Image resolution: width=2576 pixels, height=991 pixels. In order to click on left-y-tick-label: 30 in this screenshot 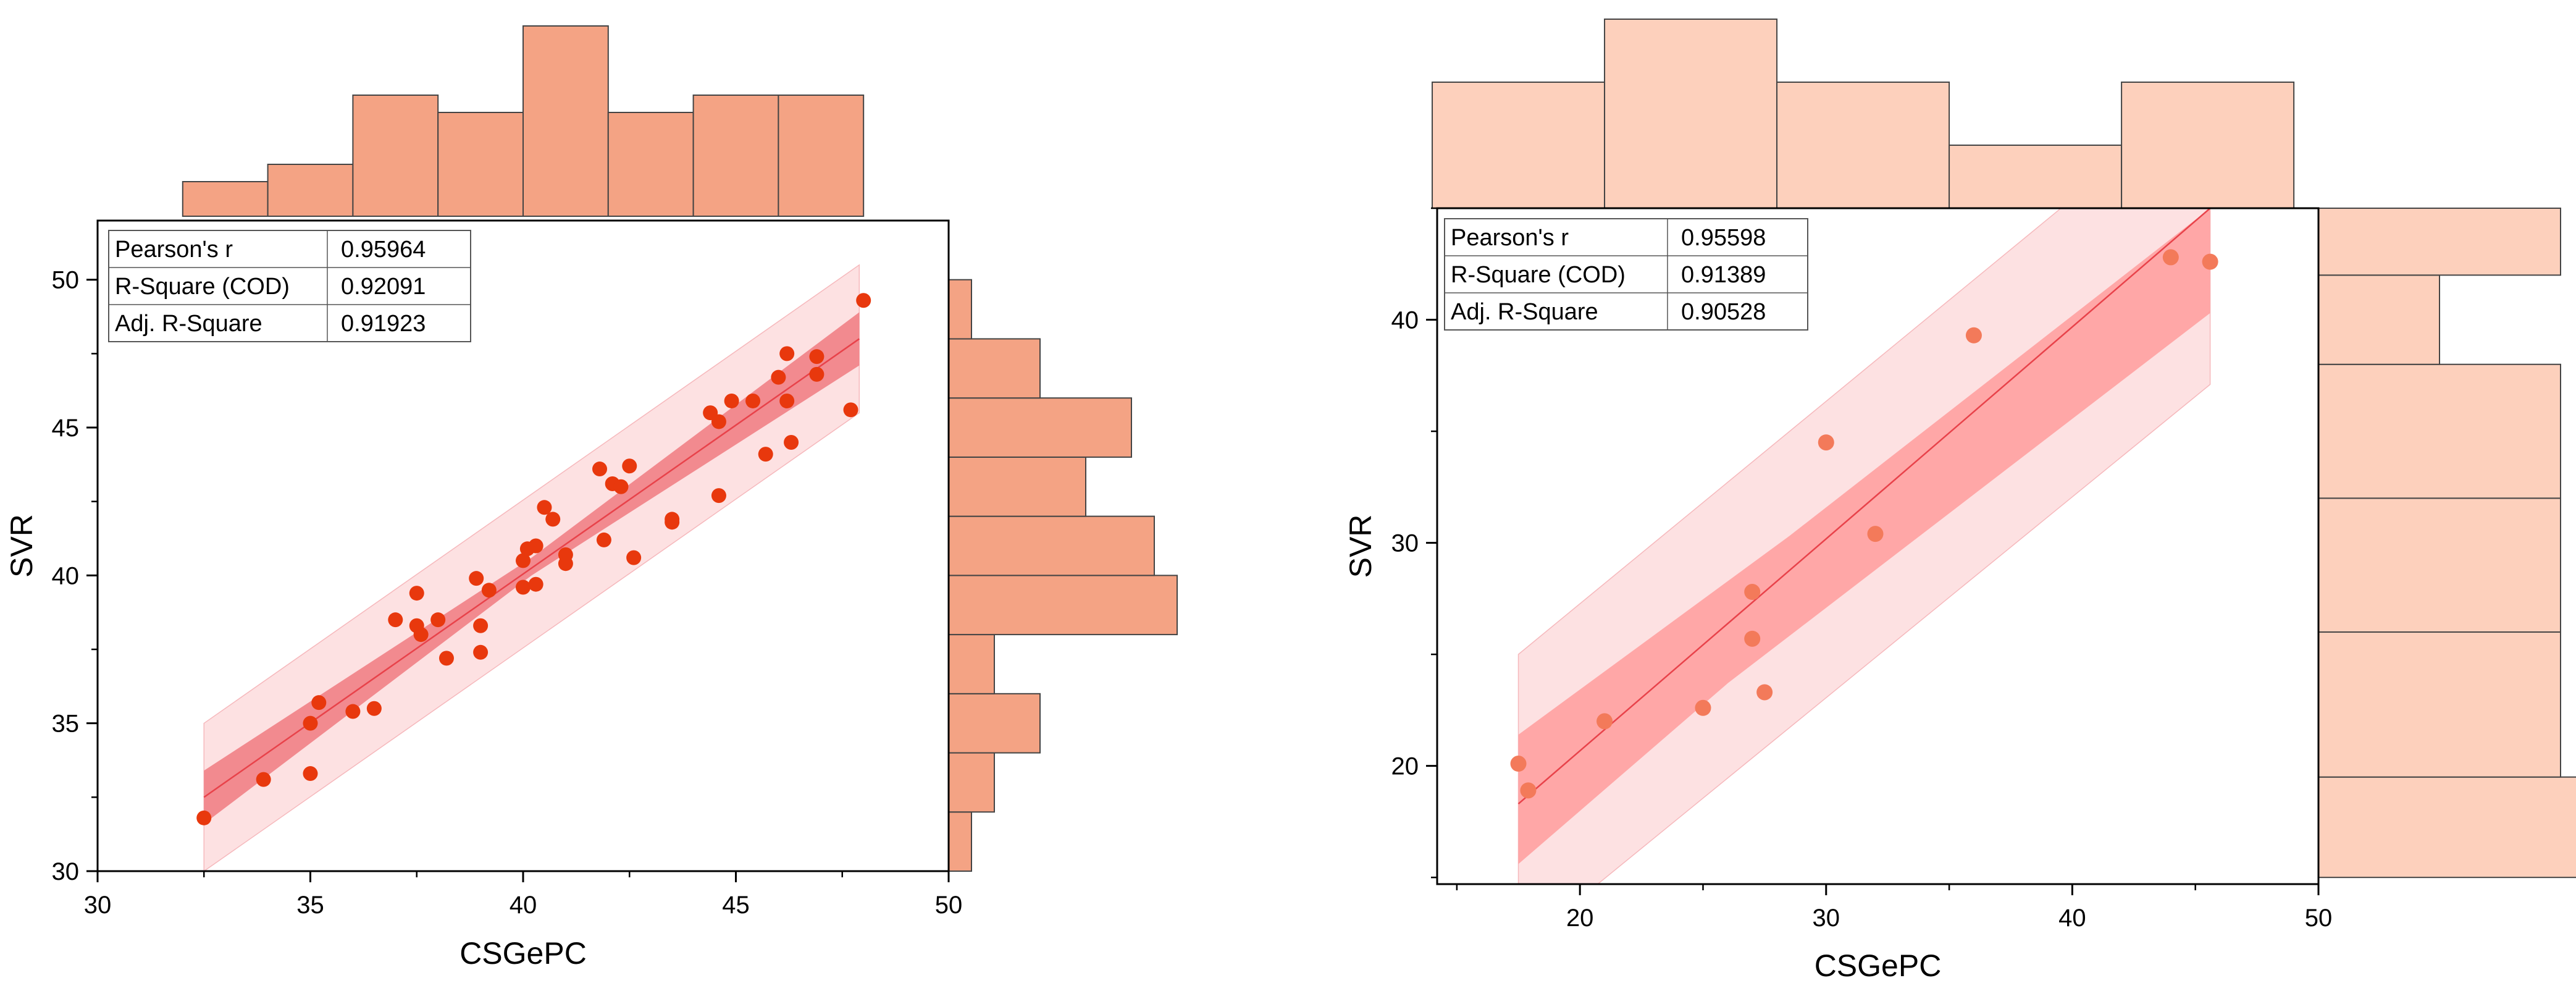, I will do `click(66, 872)`.